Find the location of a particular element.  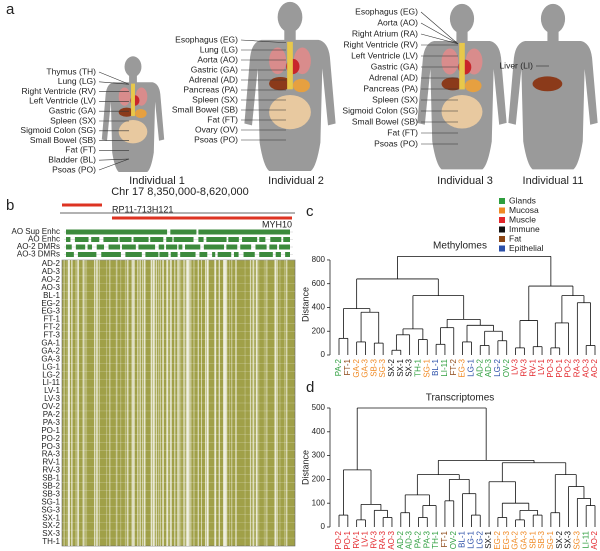

leaf-label: SG-3 is located at coordinates (576, 539).